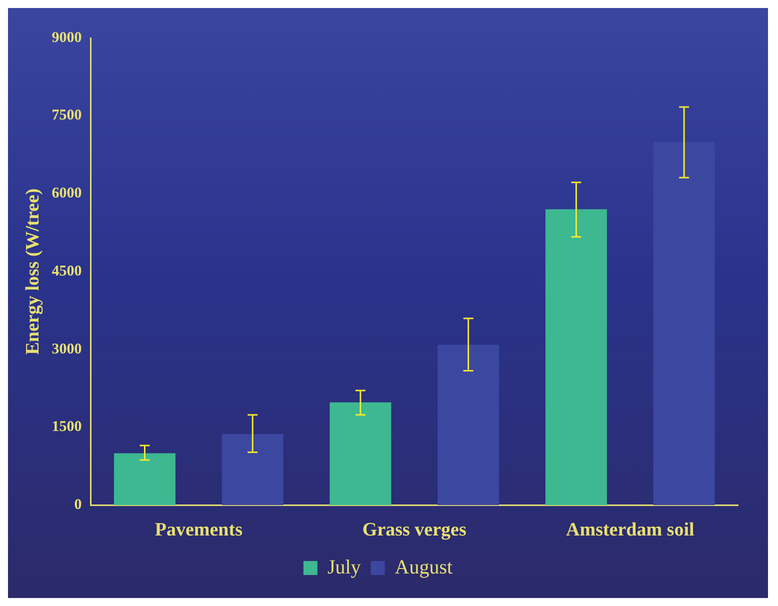  I want to click on y-tick-label: 9000, so click(67, 38).